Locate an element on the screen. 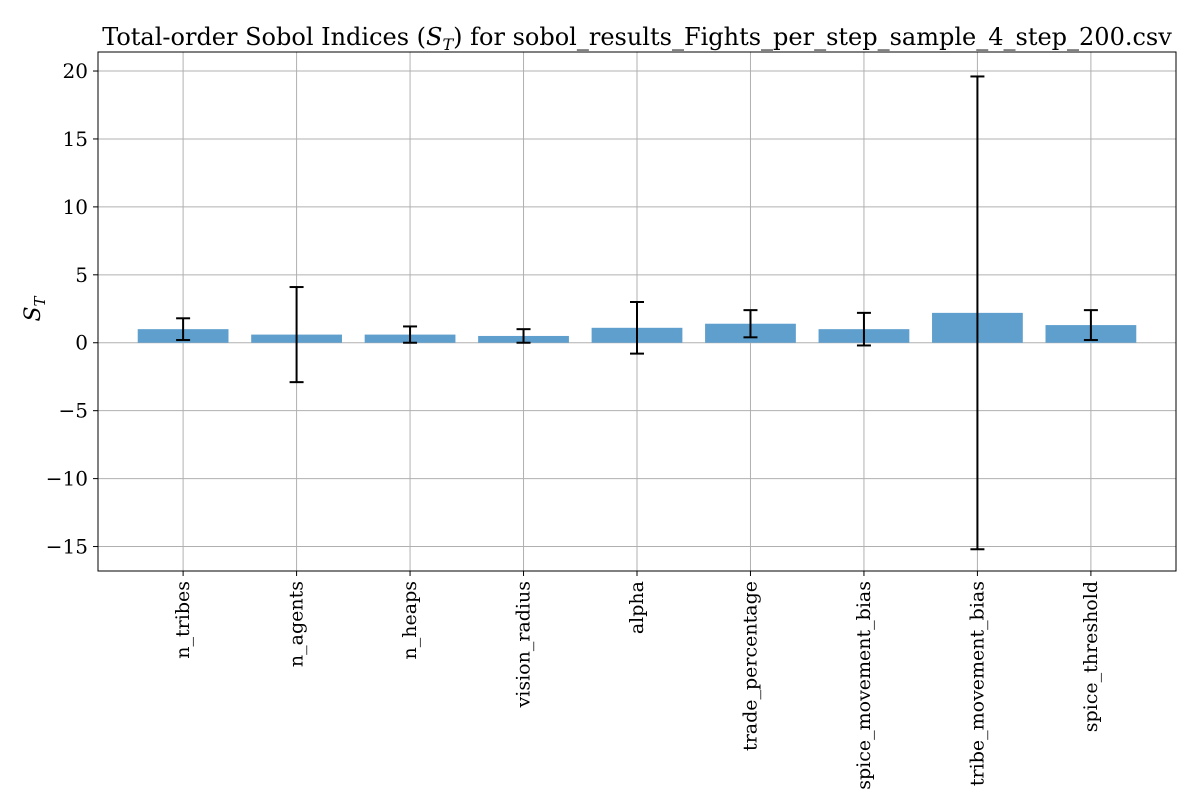 The height and width of the screenshot is (800, 1200). x-tick-label-spice_threshold: spice_threshold is located at coordinates (1091, 656).